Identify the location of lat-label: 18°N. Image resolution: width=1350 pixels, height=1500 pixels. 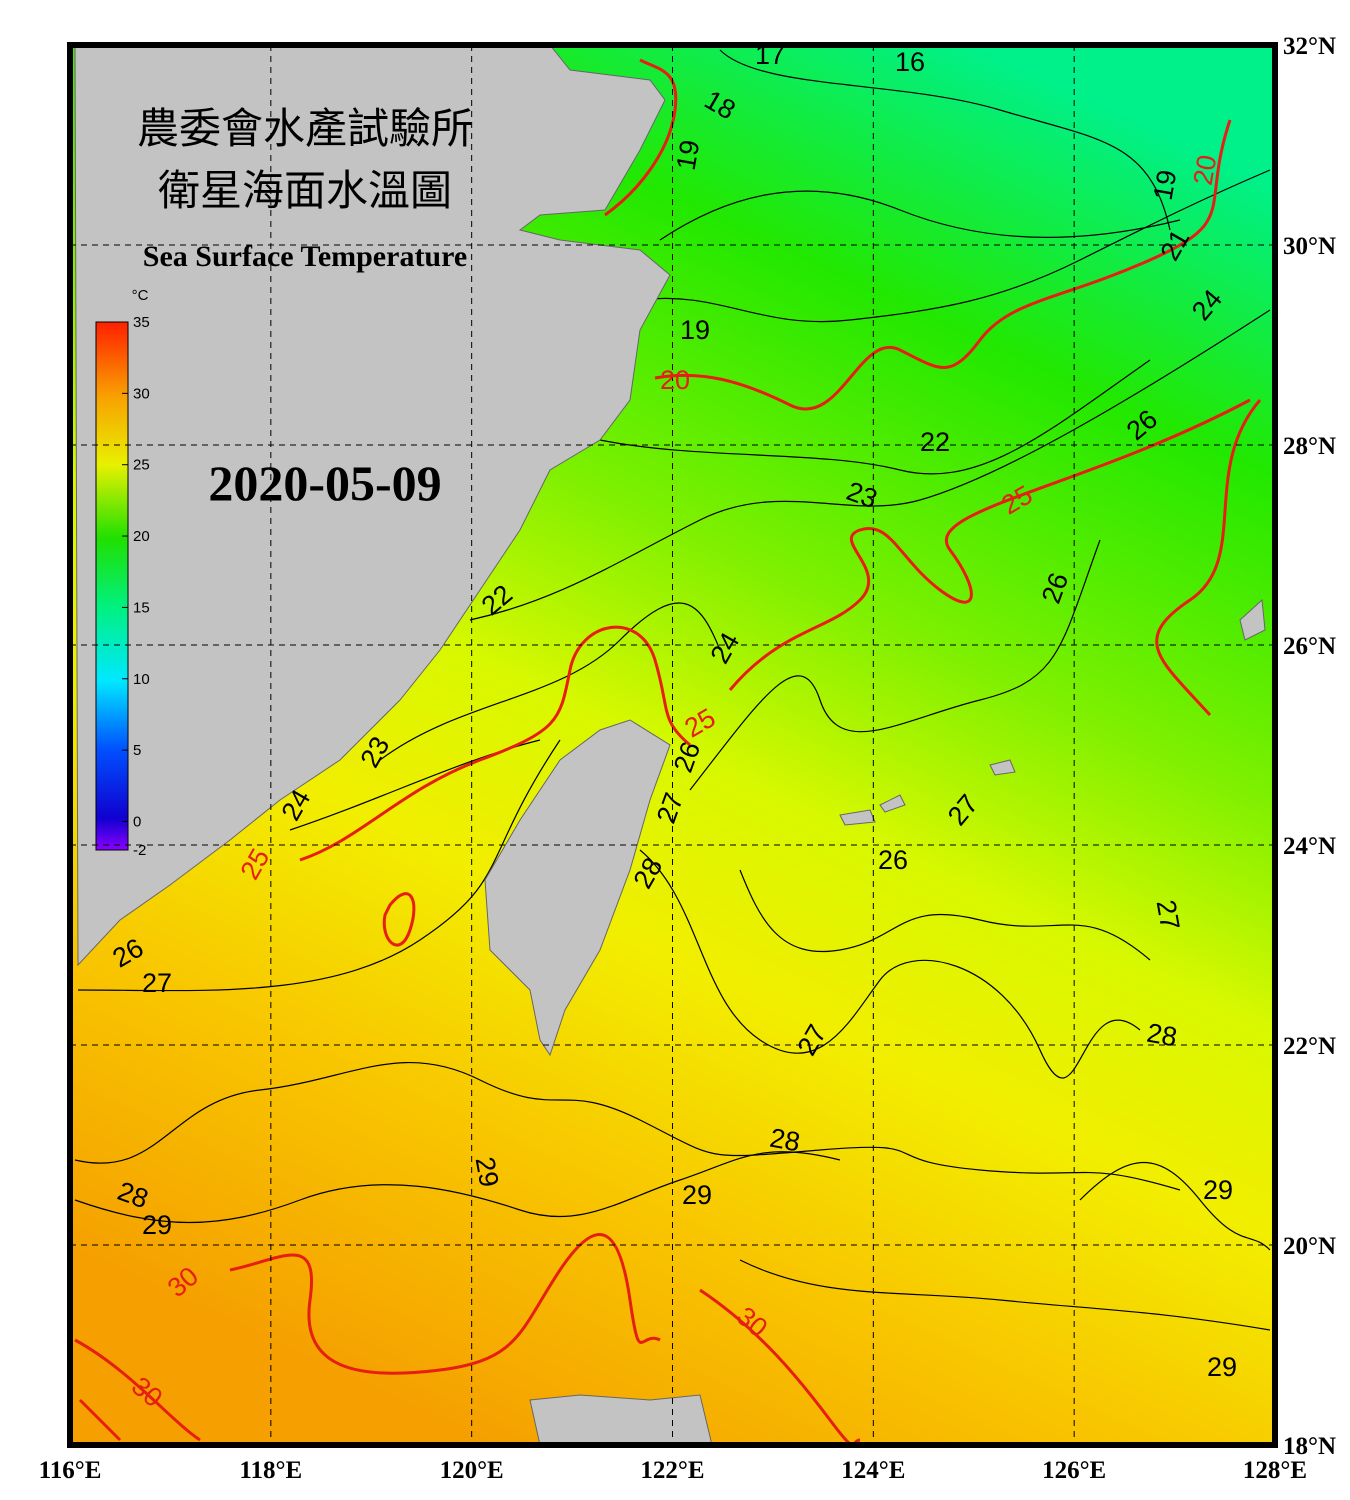
(1309, 1446).